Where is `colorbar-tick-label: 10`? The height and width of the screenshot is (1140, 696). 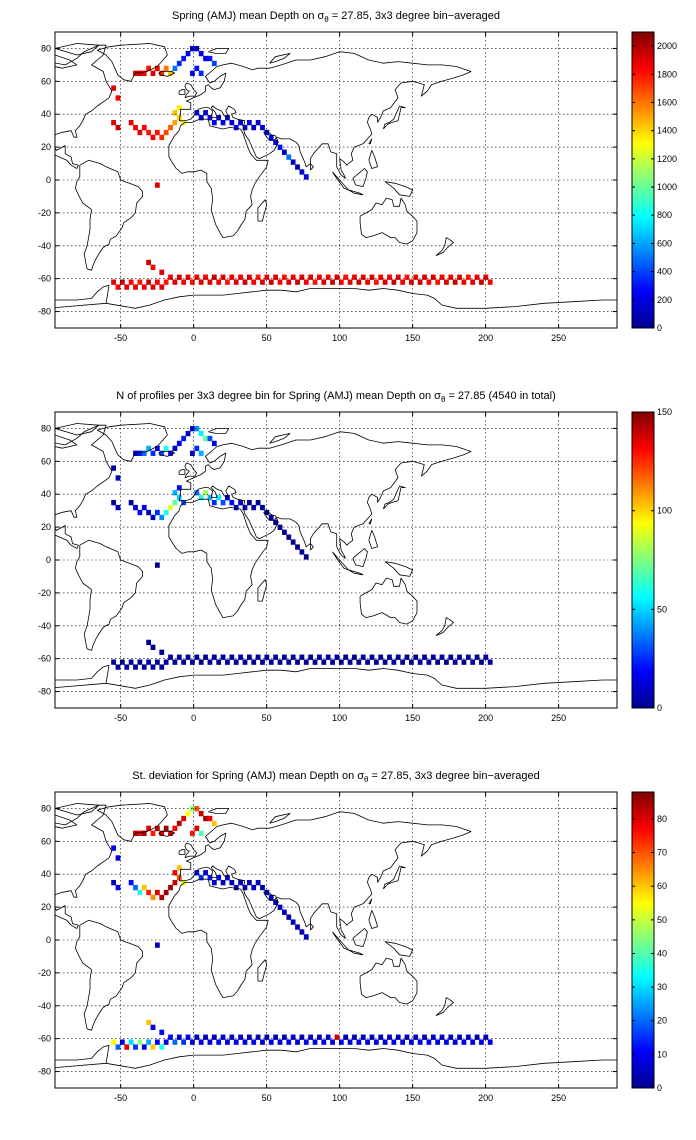 colorbar-tick-label: 10 is located at coordinates (662, 1054).